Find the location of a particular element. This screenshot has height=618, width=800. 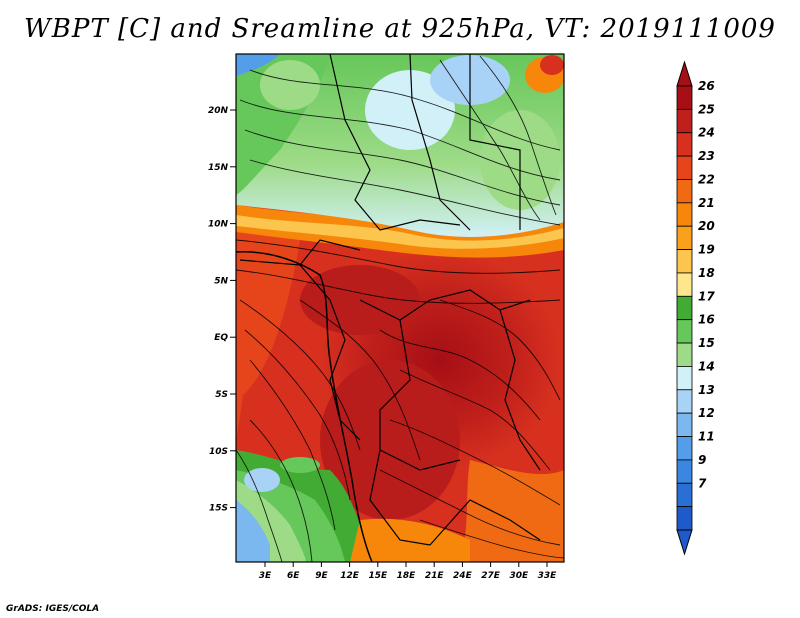

colorbar-label: 14 is located at coordinates (706, 366).